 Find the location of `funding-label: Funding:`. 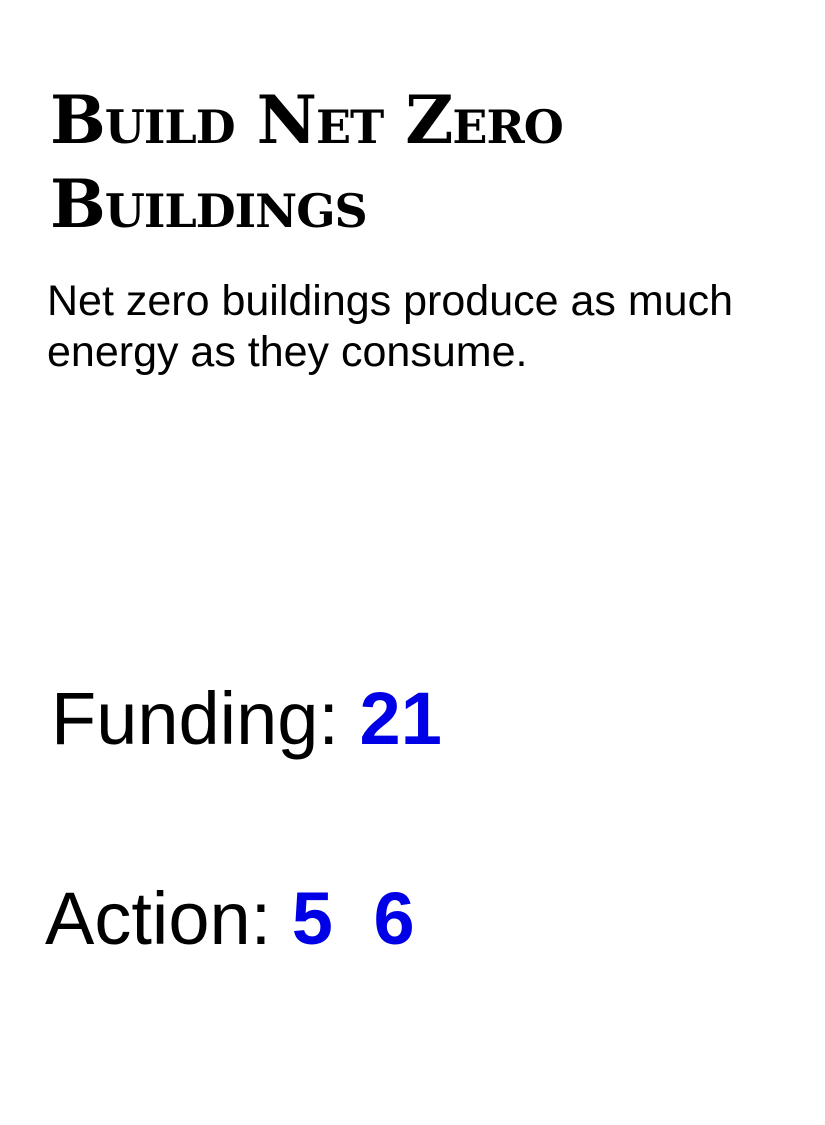

funding-label: Funding: is located at coordinates (195, 718).